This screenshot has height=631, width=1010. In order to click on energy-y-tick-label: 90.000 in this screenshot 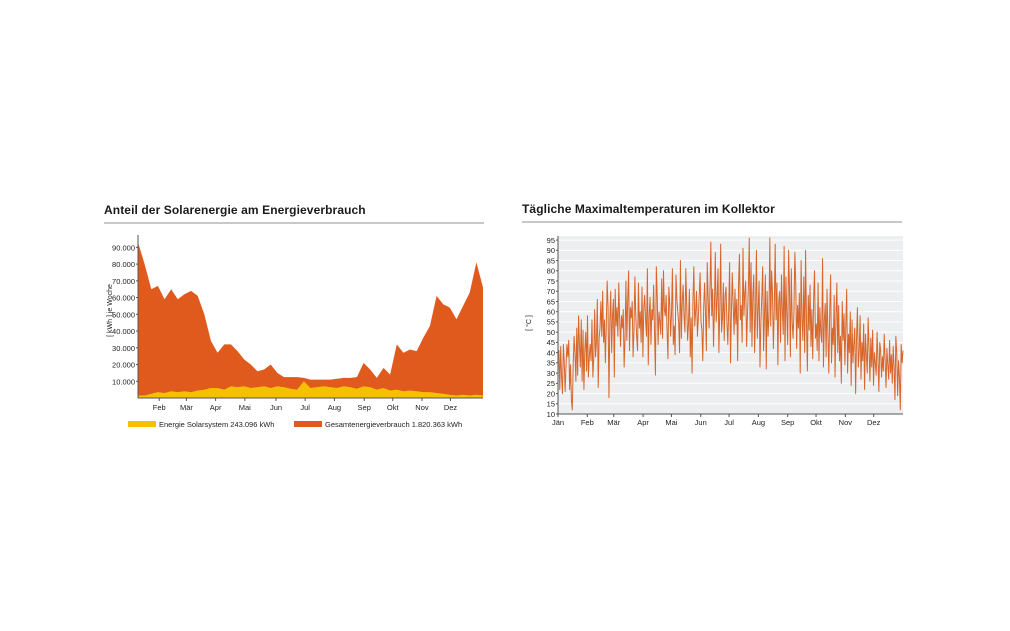, I will do `click(123, 247)`.